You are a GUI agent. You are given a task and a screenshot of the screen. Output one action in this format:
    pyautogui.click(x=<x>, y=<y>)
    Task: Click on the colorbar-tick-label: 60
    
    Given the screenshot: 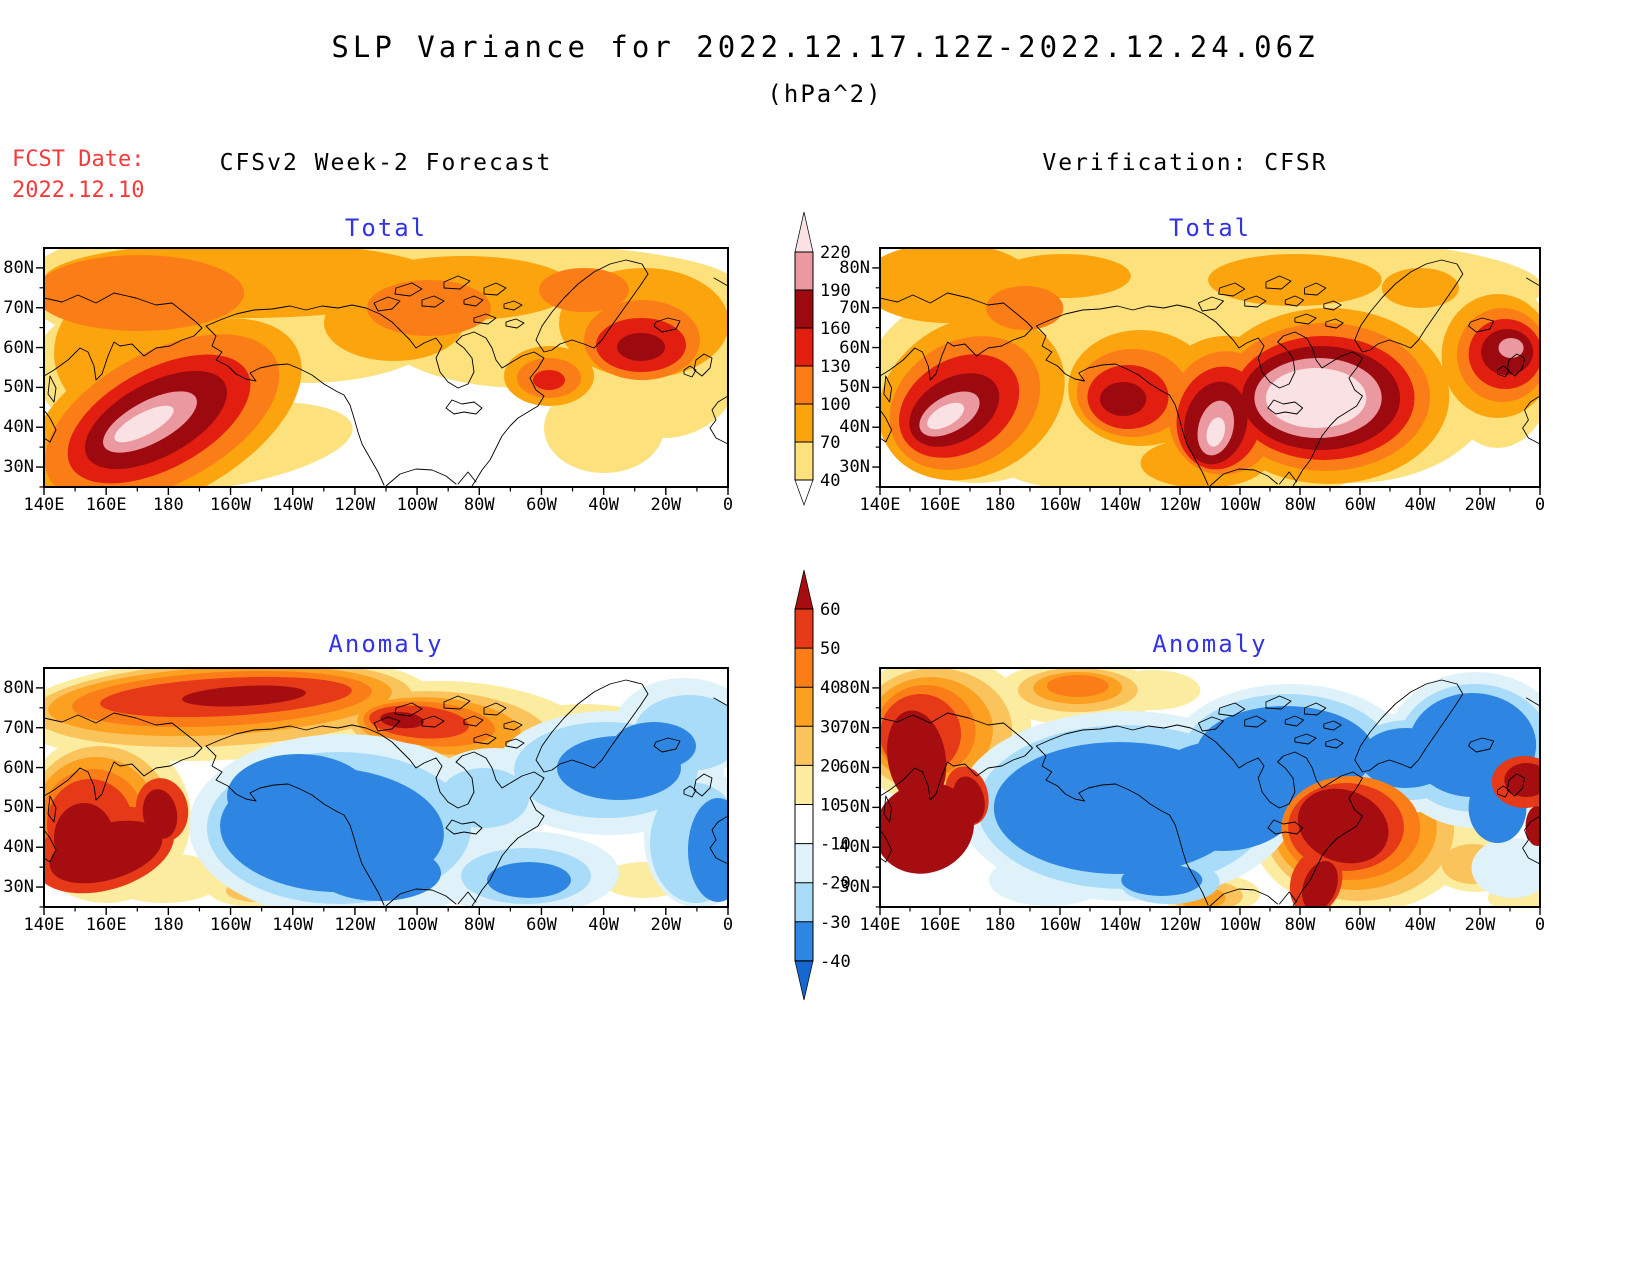 What is the action you would take?
    pyautogui.click(x=830, y=610)
    